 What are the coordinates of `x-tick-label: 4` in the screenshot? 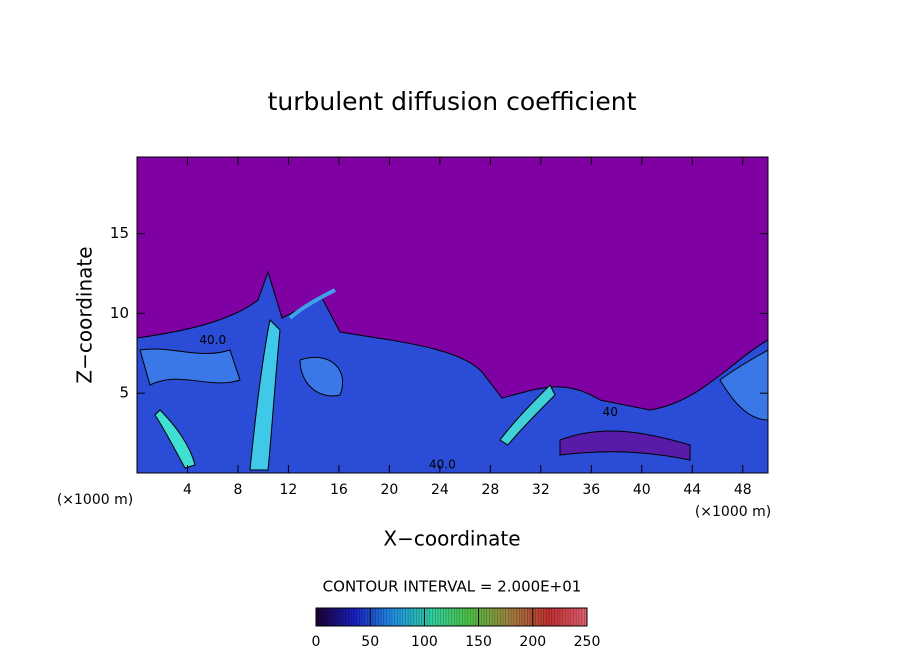 It's located at (187, 490).